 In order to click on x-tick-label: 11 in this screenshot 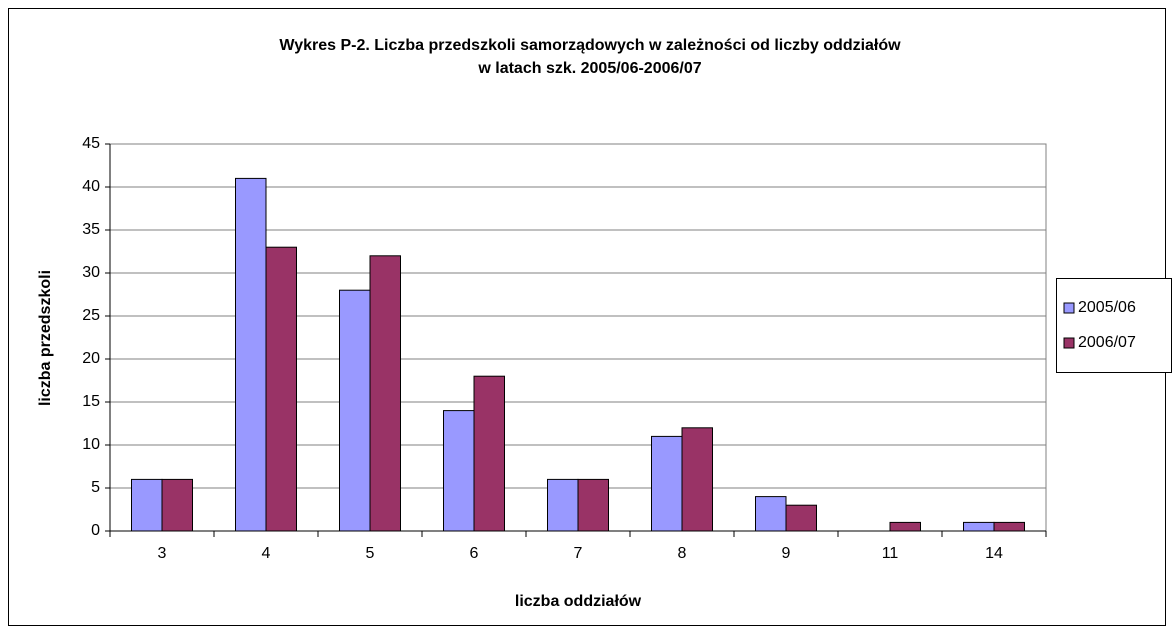, I will do `click(890, 553)`.